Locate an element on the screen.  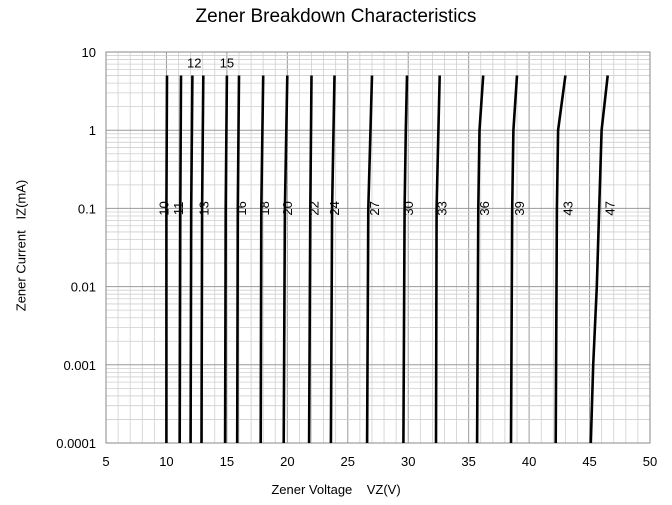
curve-label-22: 22 is located at coordinates (314, 208).